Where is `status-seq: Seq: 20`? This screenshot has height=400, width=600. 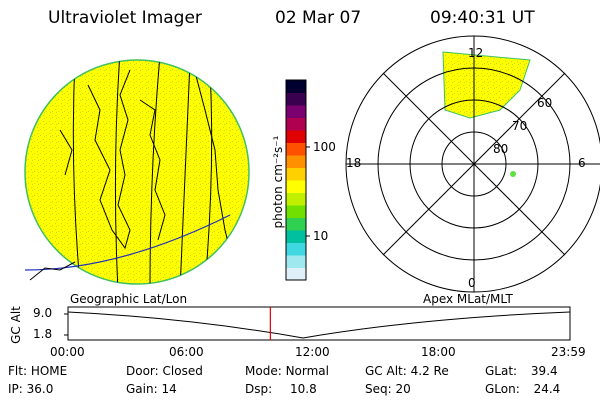
status-seq: Seq: 20 is located at coordinates (388, 389).